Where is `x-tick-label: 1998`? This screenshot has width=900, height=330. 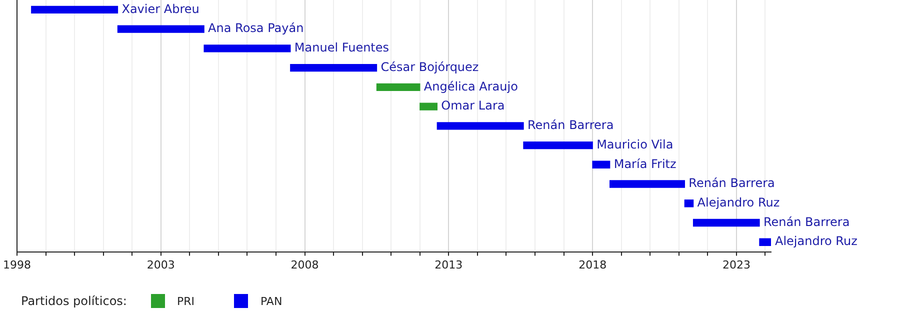
x-tick-label: 1998 is located at coordinates (16, 265).